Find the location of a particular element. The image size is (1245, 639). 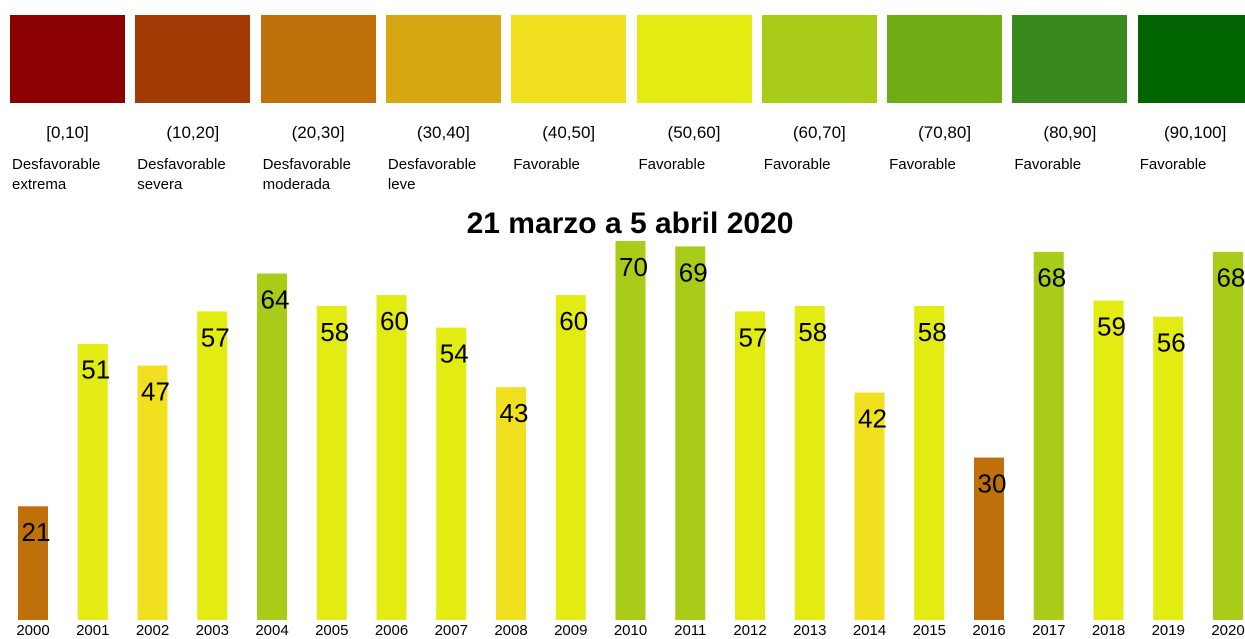

legend-range: (70,80] is located at coordinates (945, 132).